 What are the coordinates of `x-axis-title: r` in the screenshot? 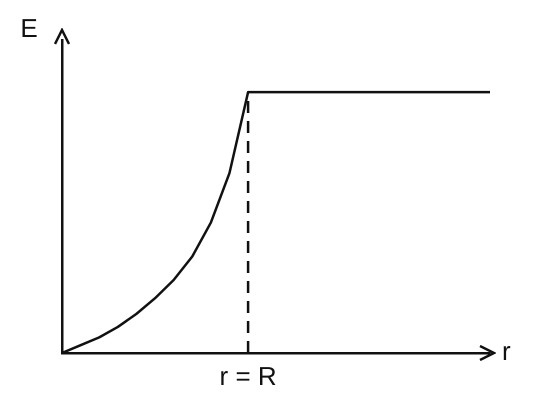 It's located at (506, 351).